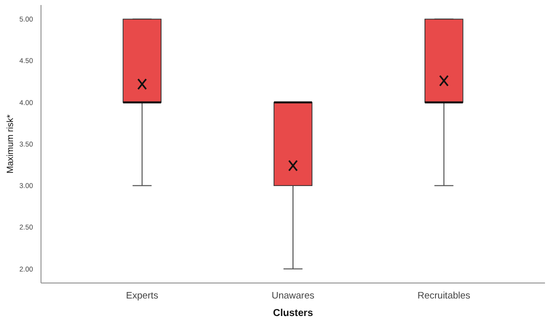 The height and width of the screenshot is (323, 550). I want to click on x-tick-label: Experts, so click(142, 296).